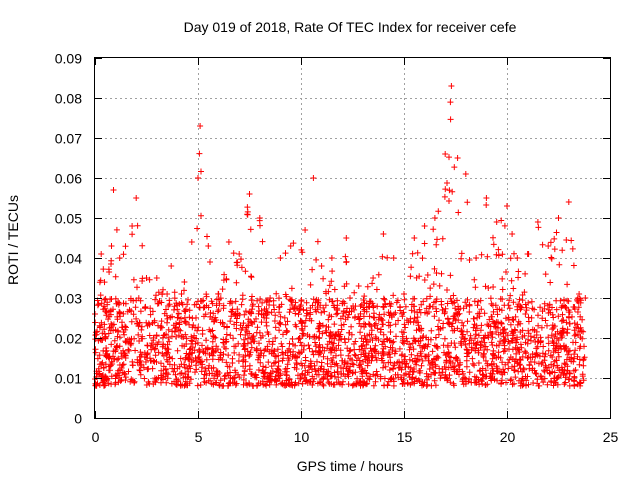 Image resolution: width=640 pixels, height=480 pixels. Describe the element at coordinates (508, 437) in the screenshot. I see `x-tick-label: 20` at that location.